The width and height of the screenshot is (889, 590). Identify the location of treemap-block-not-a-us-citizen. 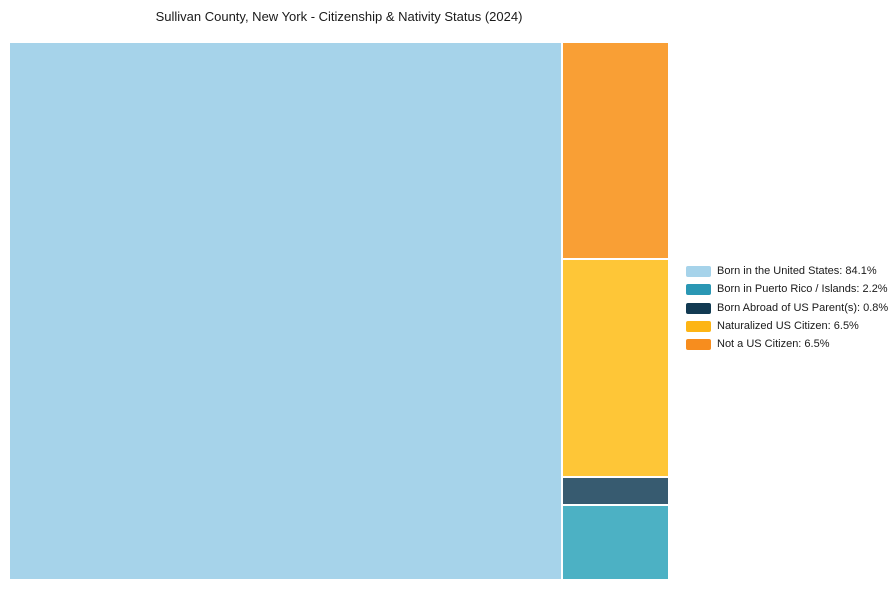
(615, 151).